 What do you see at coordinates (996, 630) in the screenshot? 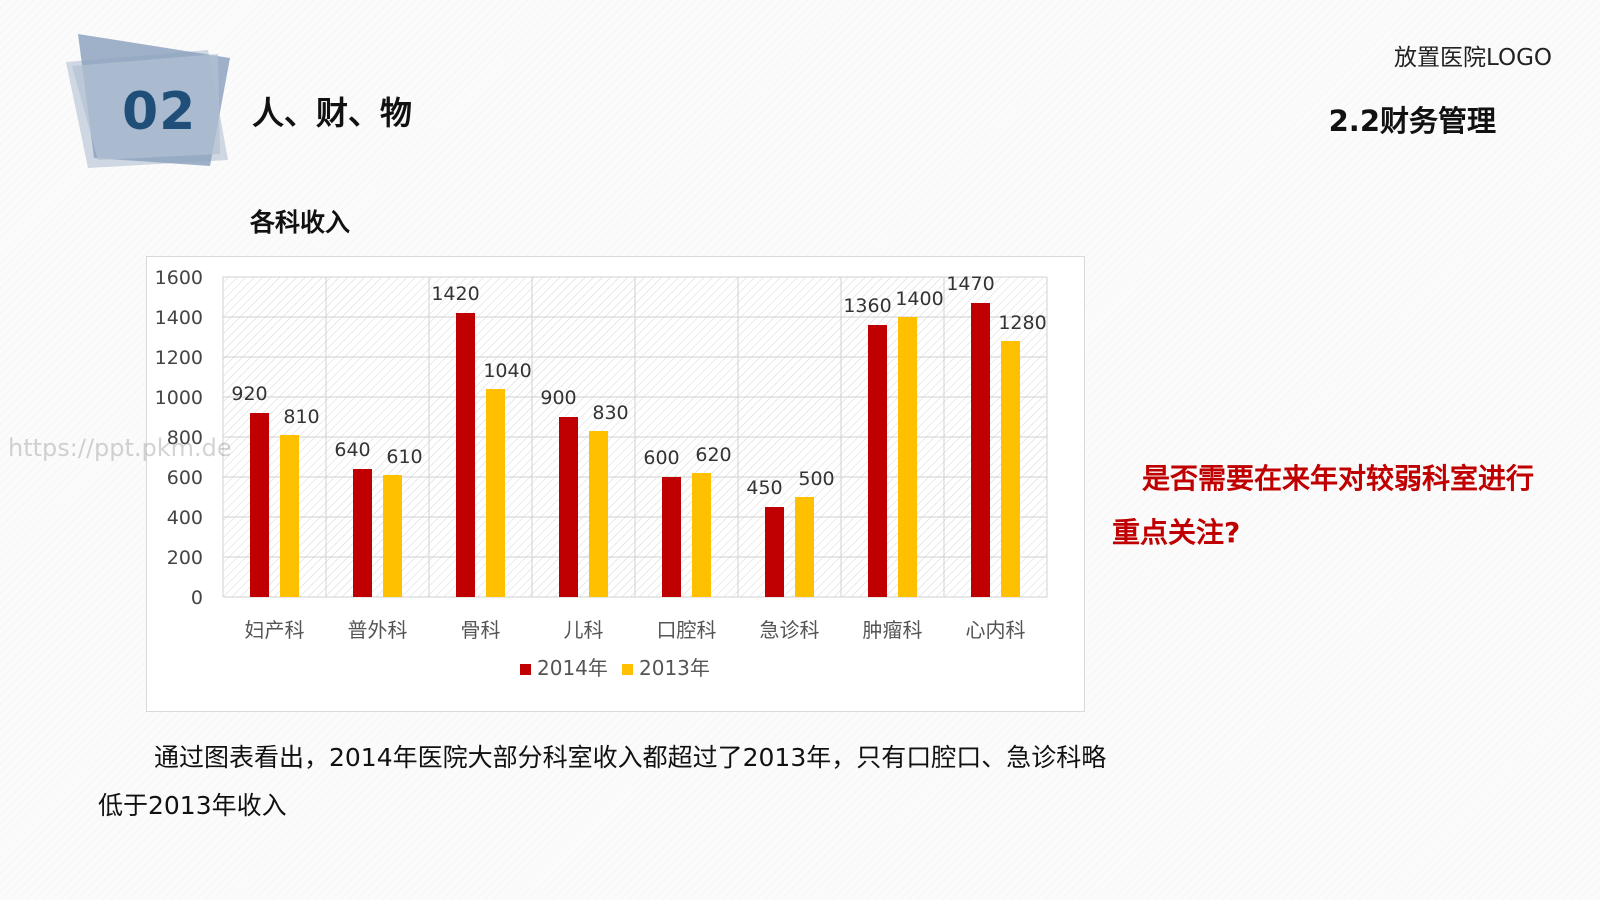
I see `x-tick-label: 心内科` at bounding box center [996, 630].